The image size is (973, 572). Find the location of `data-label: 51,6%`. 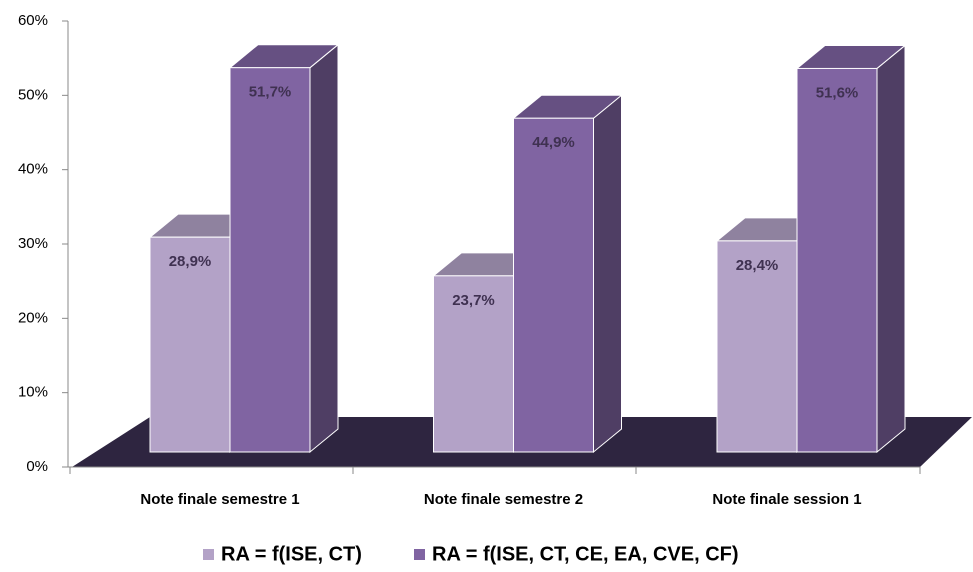

data-label: 51,6% is located at coordinates (837, 92).